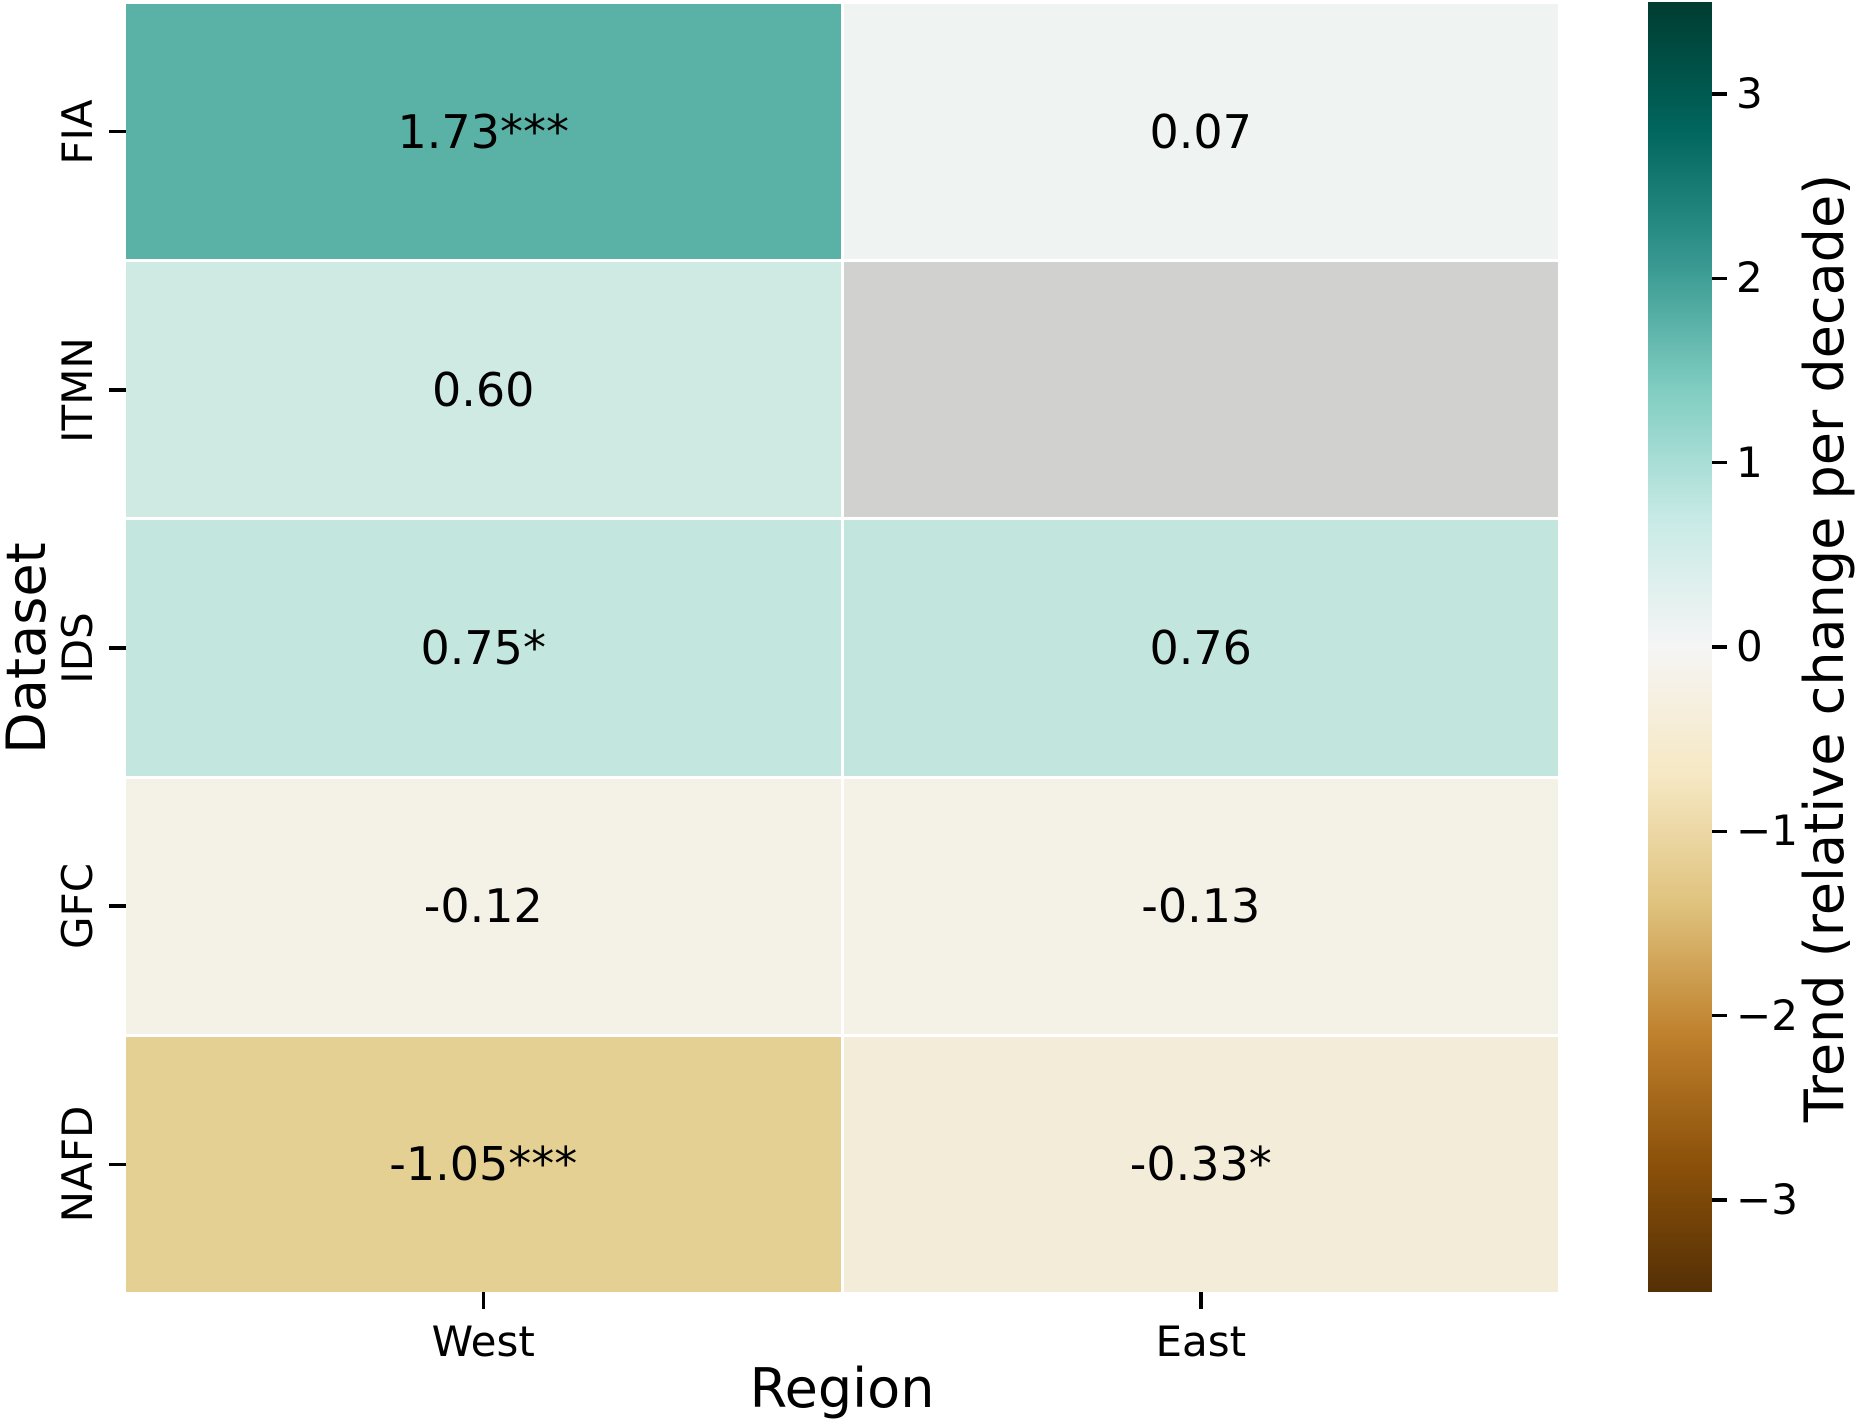  Describe the element at coordinates (1767, 1199) in the screenshot. I see `colorbar-tick-label: −3` at that location.